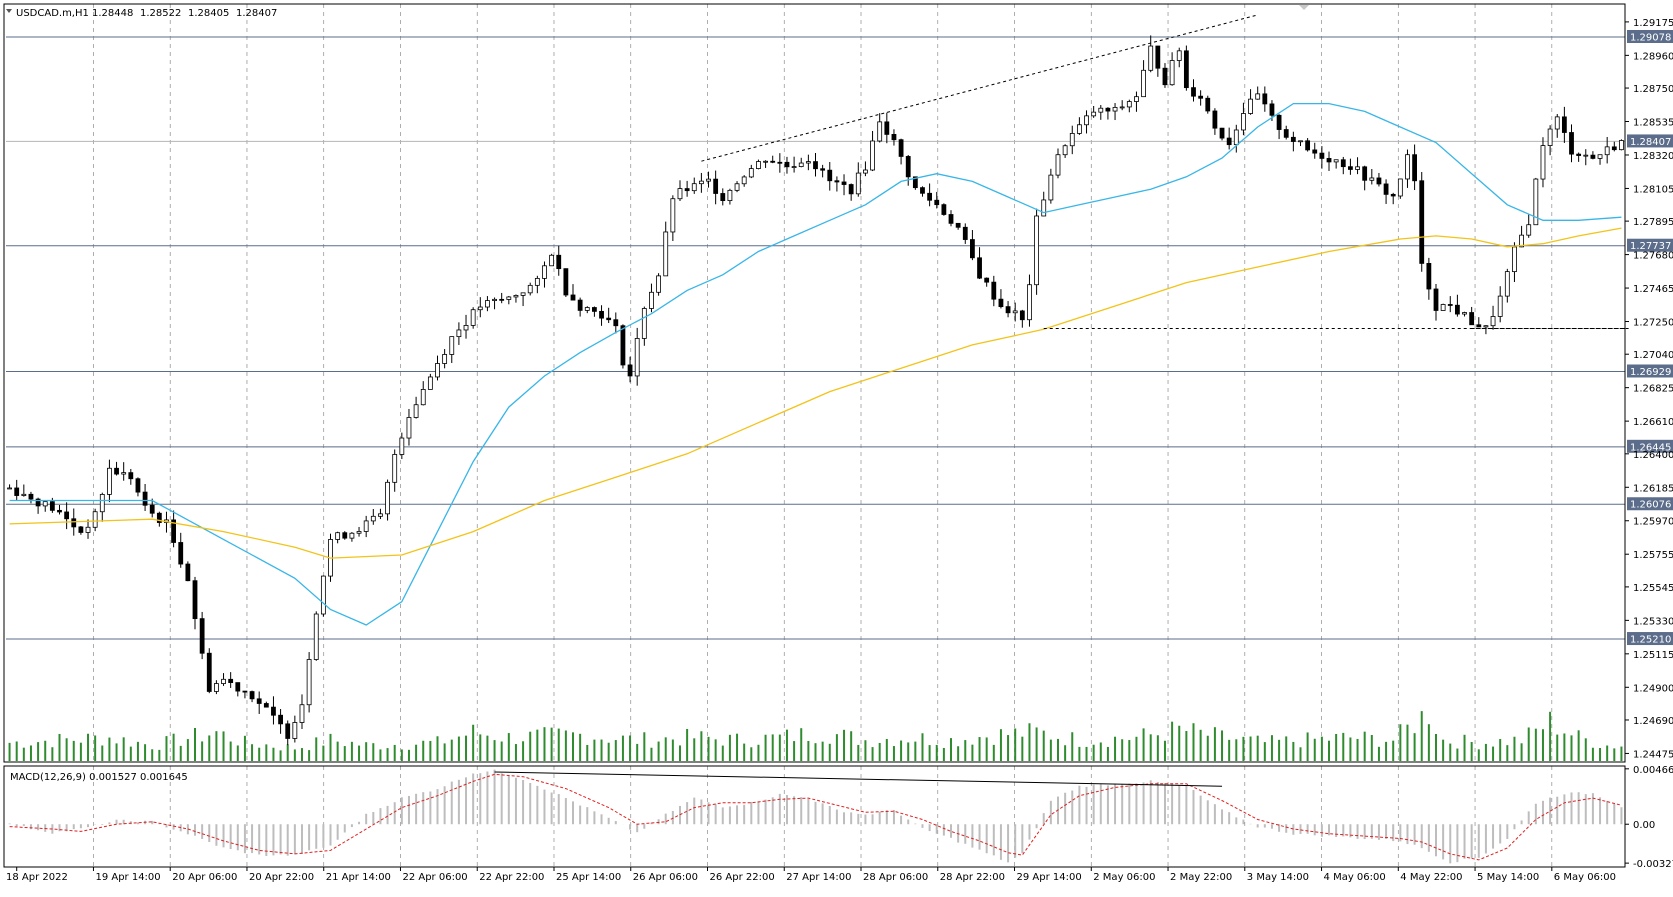 Image resolution: width=1673 pixels, height=897 pixels. What do you see at coordinates (1653, 754) in the screenshot?
I see `price-tick-label: 1.24475` at bounding box center [1653, 754].